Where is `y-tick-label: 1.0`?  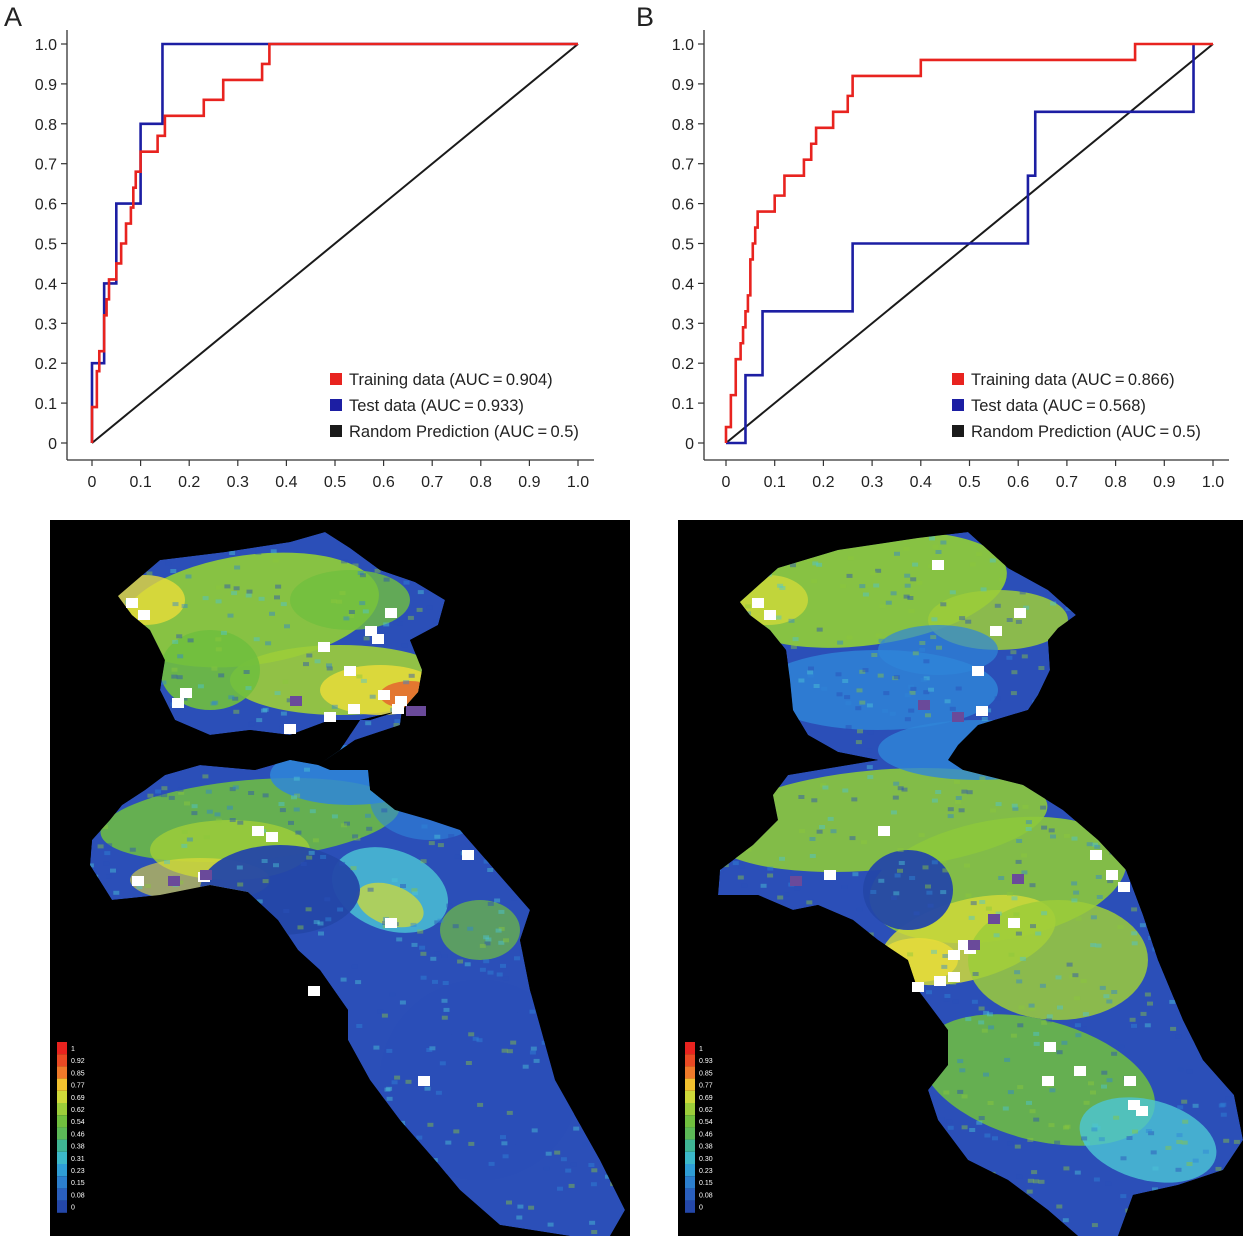 y-tick-label: 1.0 is located at coordinates (683, 45).